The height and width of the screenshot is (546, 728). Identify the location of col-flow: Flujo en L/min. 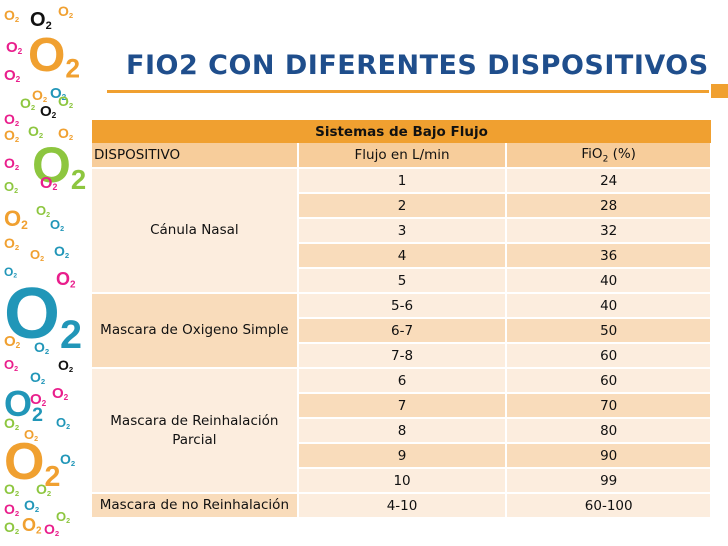
(402, 155).